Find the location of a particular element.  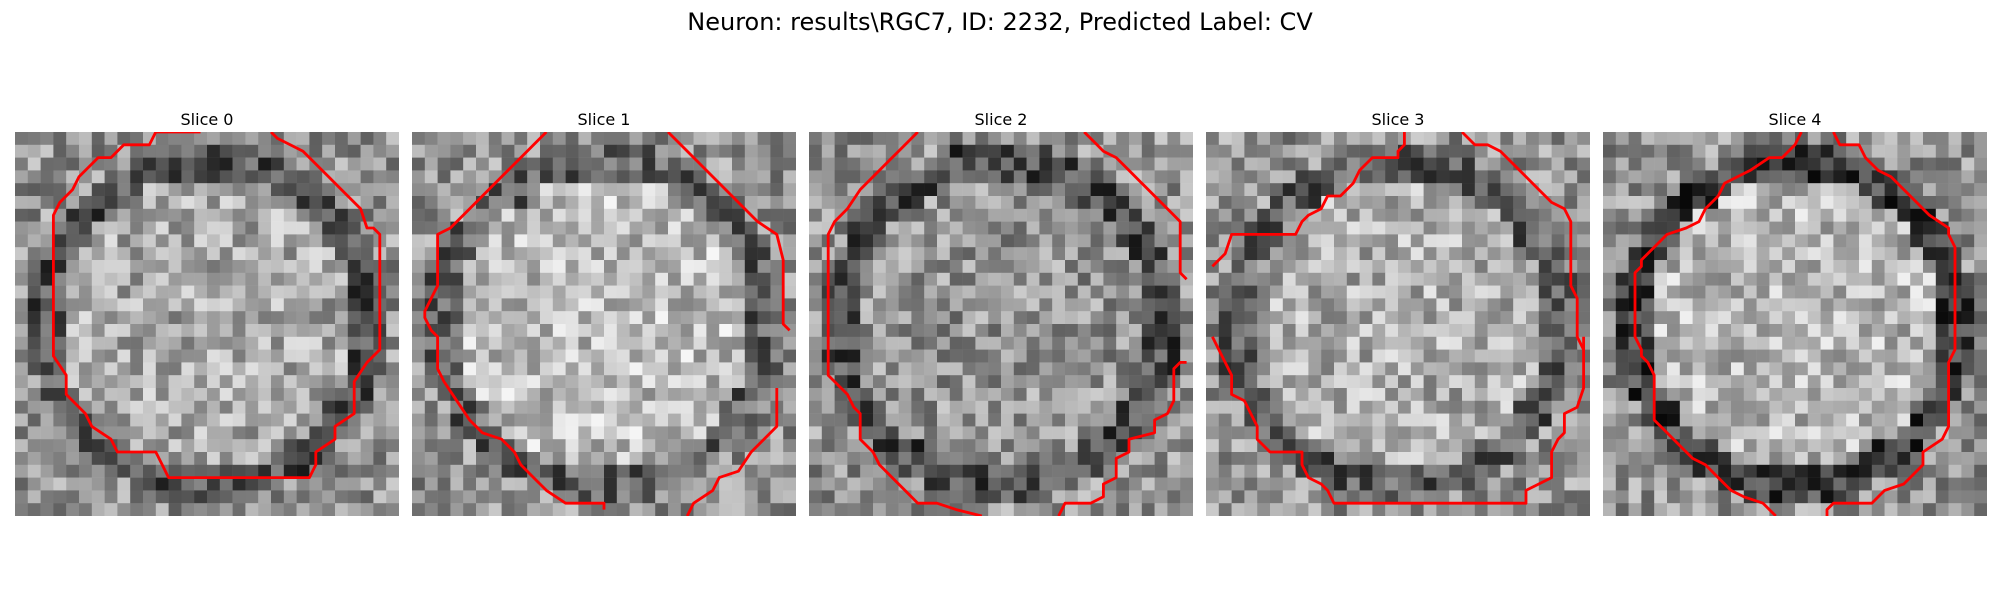

slice-panel: Slice 2 is located at coordinates (1001, 312).